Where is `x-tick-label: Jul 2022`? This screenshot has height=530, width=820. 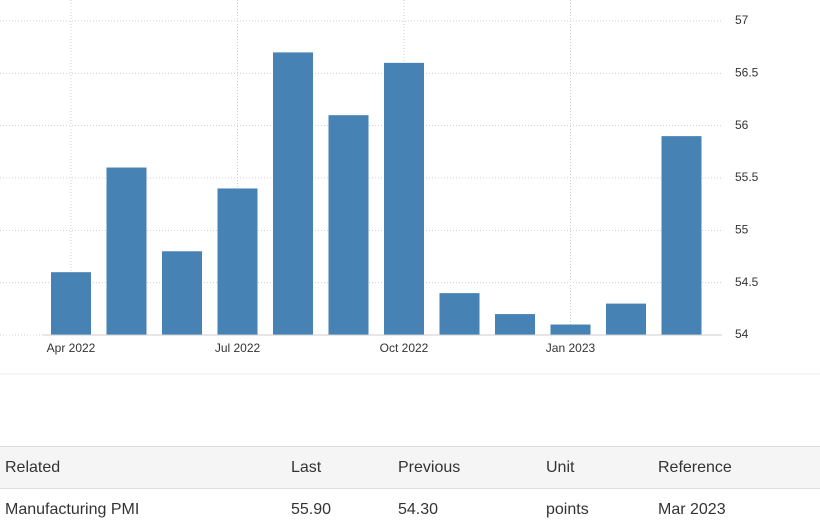 x-tick-label: Jul 2022 is located at coordinates (238, 348).